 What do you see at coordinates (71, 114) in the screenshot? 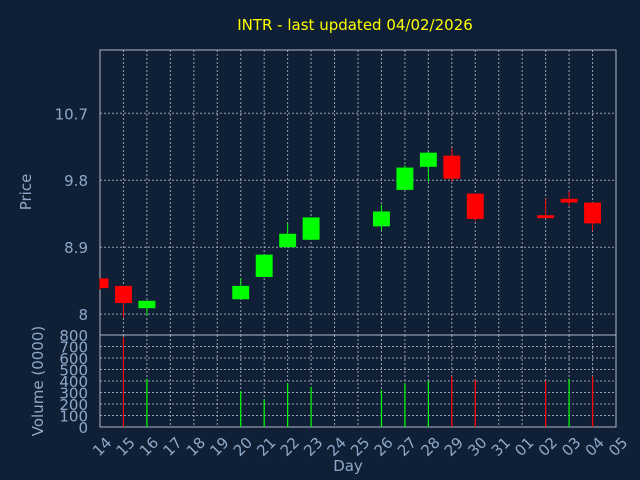
I see `price-tick-label: 10.7` at bounding box center [71, 114].